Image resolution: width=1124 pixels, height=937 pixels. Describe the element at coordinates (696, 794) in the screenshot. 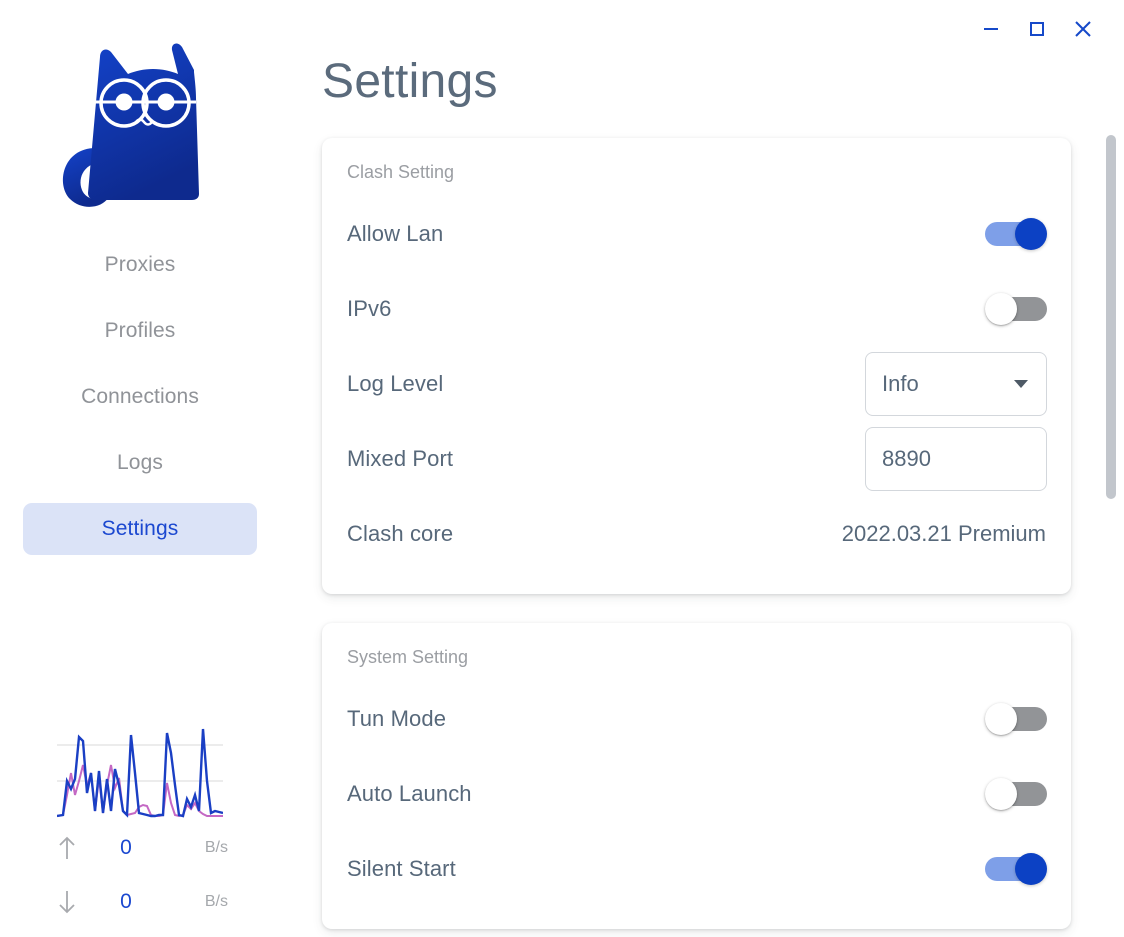

I see `setting-row-auto-launch: Auto Launch` at that location.